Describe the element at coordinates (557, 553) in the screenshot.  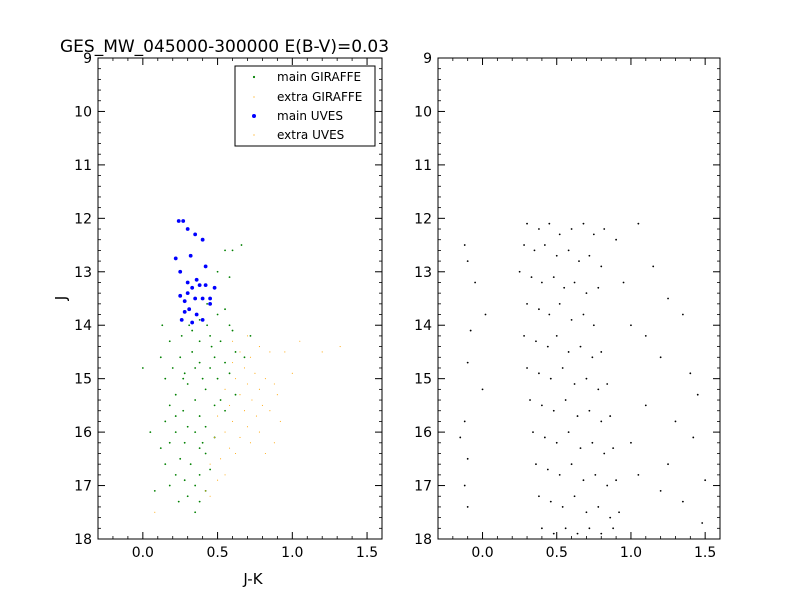
I see `x-tick-label: 0.5` at that location.